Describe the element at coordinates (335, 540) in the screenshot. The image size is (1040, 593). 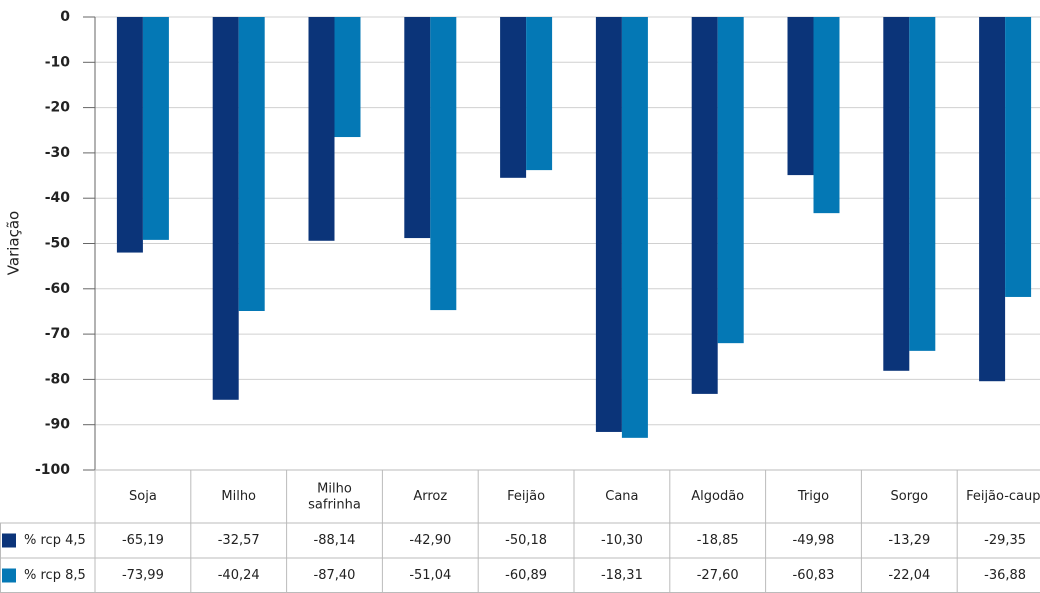
I see `table-cell: -88,14` at that location.